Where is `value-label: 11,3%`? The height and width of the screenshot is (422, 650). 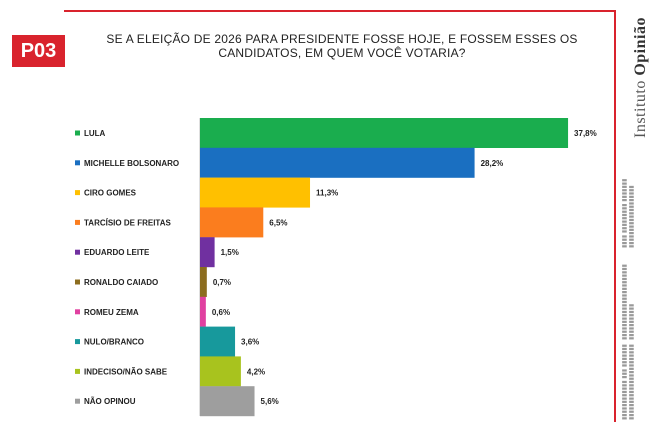
value-label: 11,3% is located at coordinates (327, 193).